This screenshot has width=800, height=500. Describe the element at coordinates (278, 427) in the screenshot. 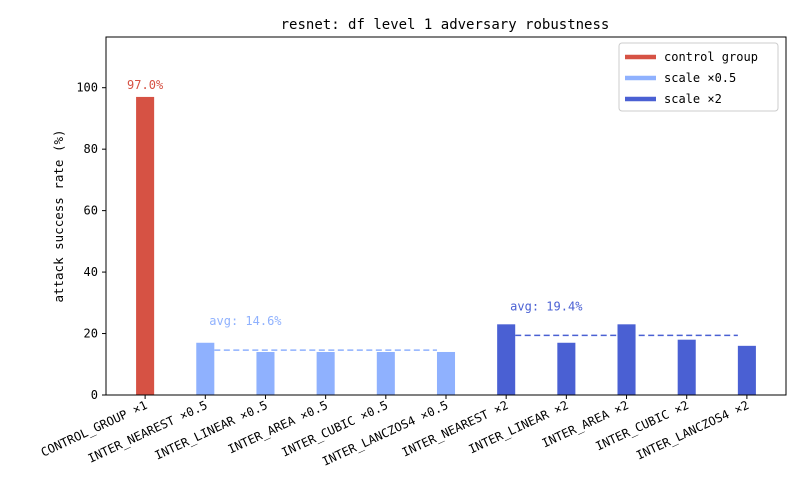

I see `x-tick-label-3: INTER_AREA ×0.5` at that location.